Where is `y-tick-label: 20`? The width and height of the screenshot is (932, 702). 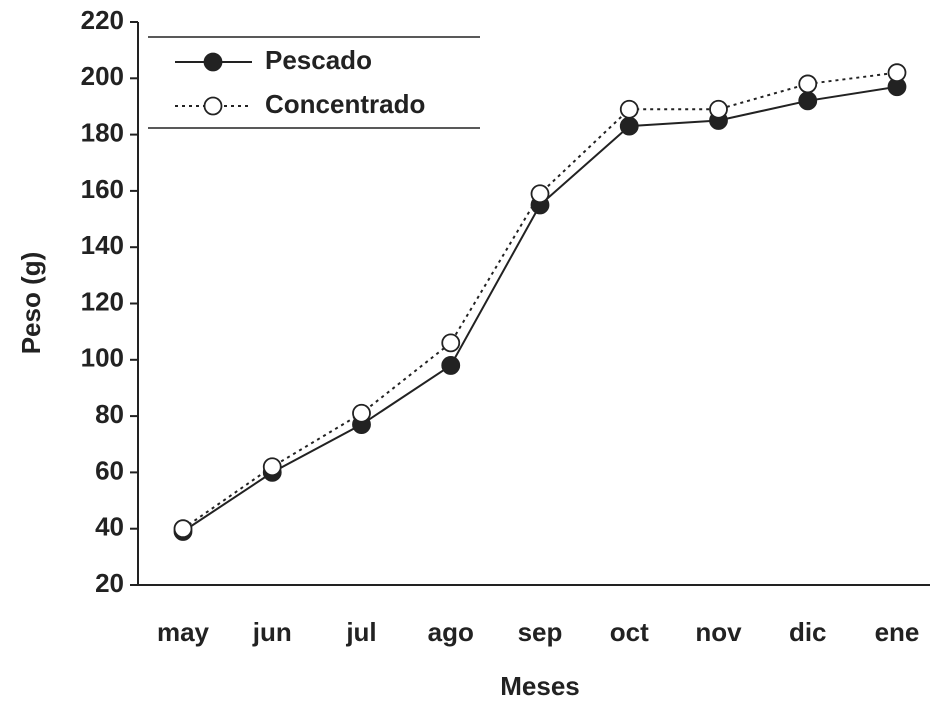 y-tick-label: 20 is located at coordinates (109, 583).